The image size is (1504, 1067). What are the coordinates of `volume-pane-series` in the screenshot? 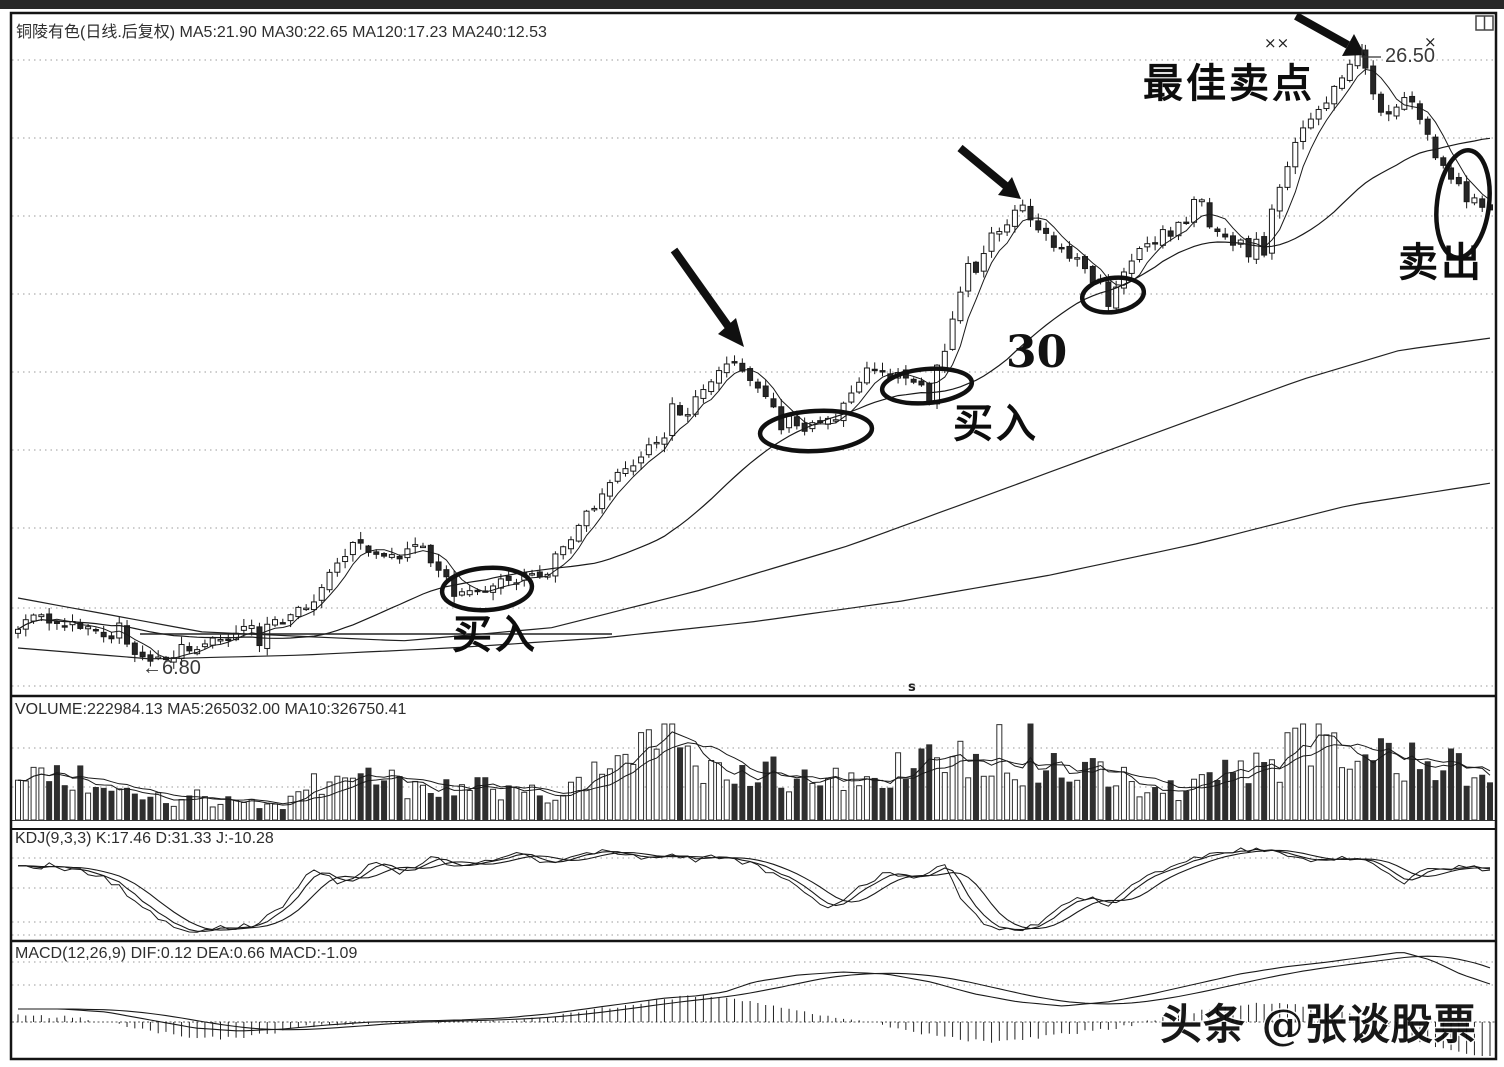 It's located at (754, 772).